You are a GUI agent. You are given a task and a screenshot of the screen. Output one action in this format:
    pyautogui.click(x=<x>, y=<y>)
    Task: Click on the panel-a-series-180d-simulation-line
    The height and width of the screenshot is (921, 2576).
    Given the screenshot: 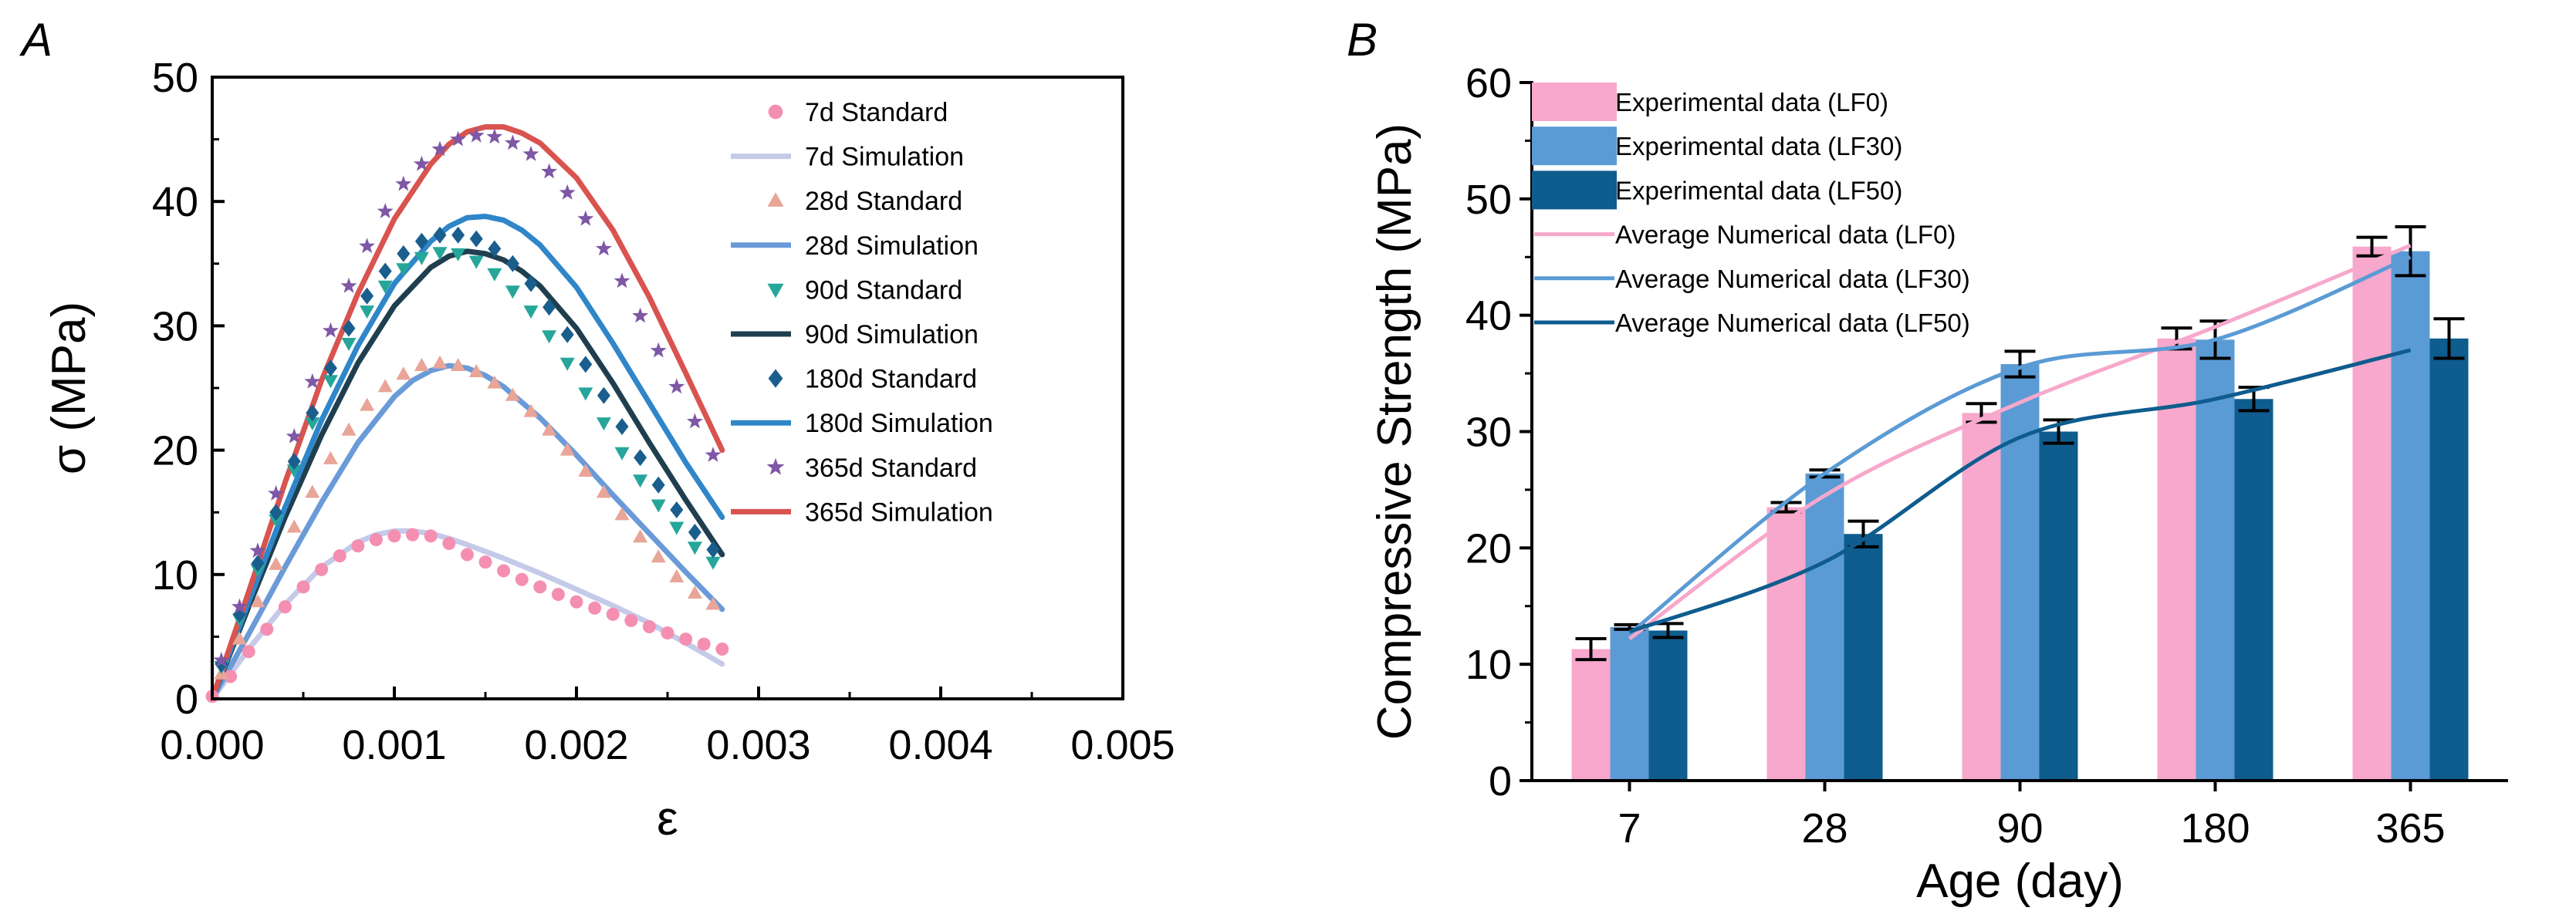 What is the action you would take?
    pyautogui.click(x=467, y=458)
    